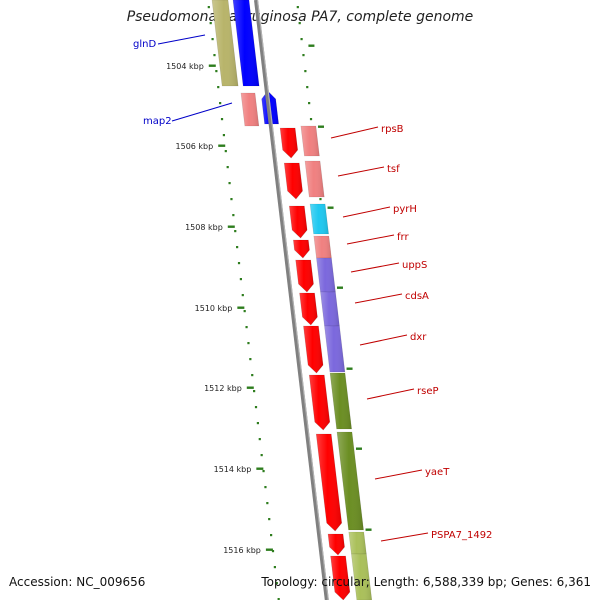  What do you see at coordinates (195, 146) in the screenshot?
I see `kbp-label: 1506 kbp` at bounding box center [195, 146].